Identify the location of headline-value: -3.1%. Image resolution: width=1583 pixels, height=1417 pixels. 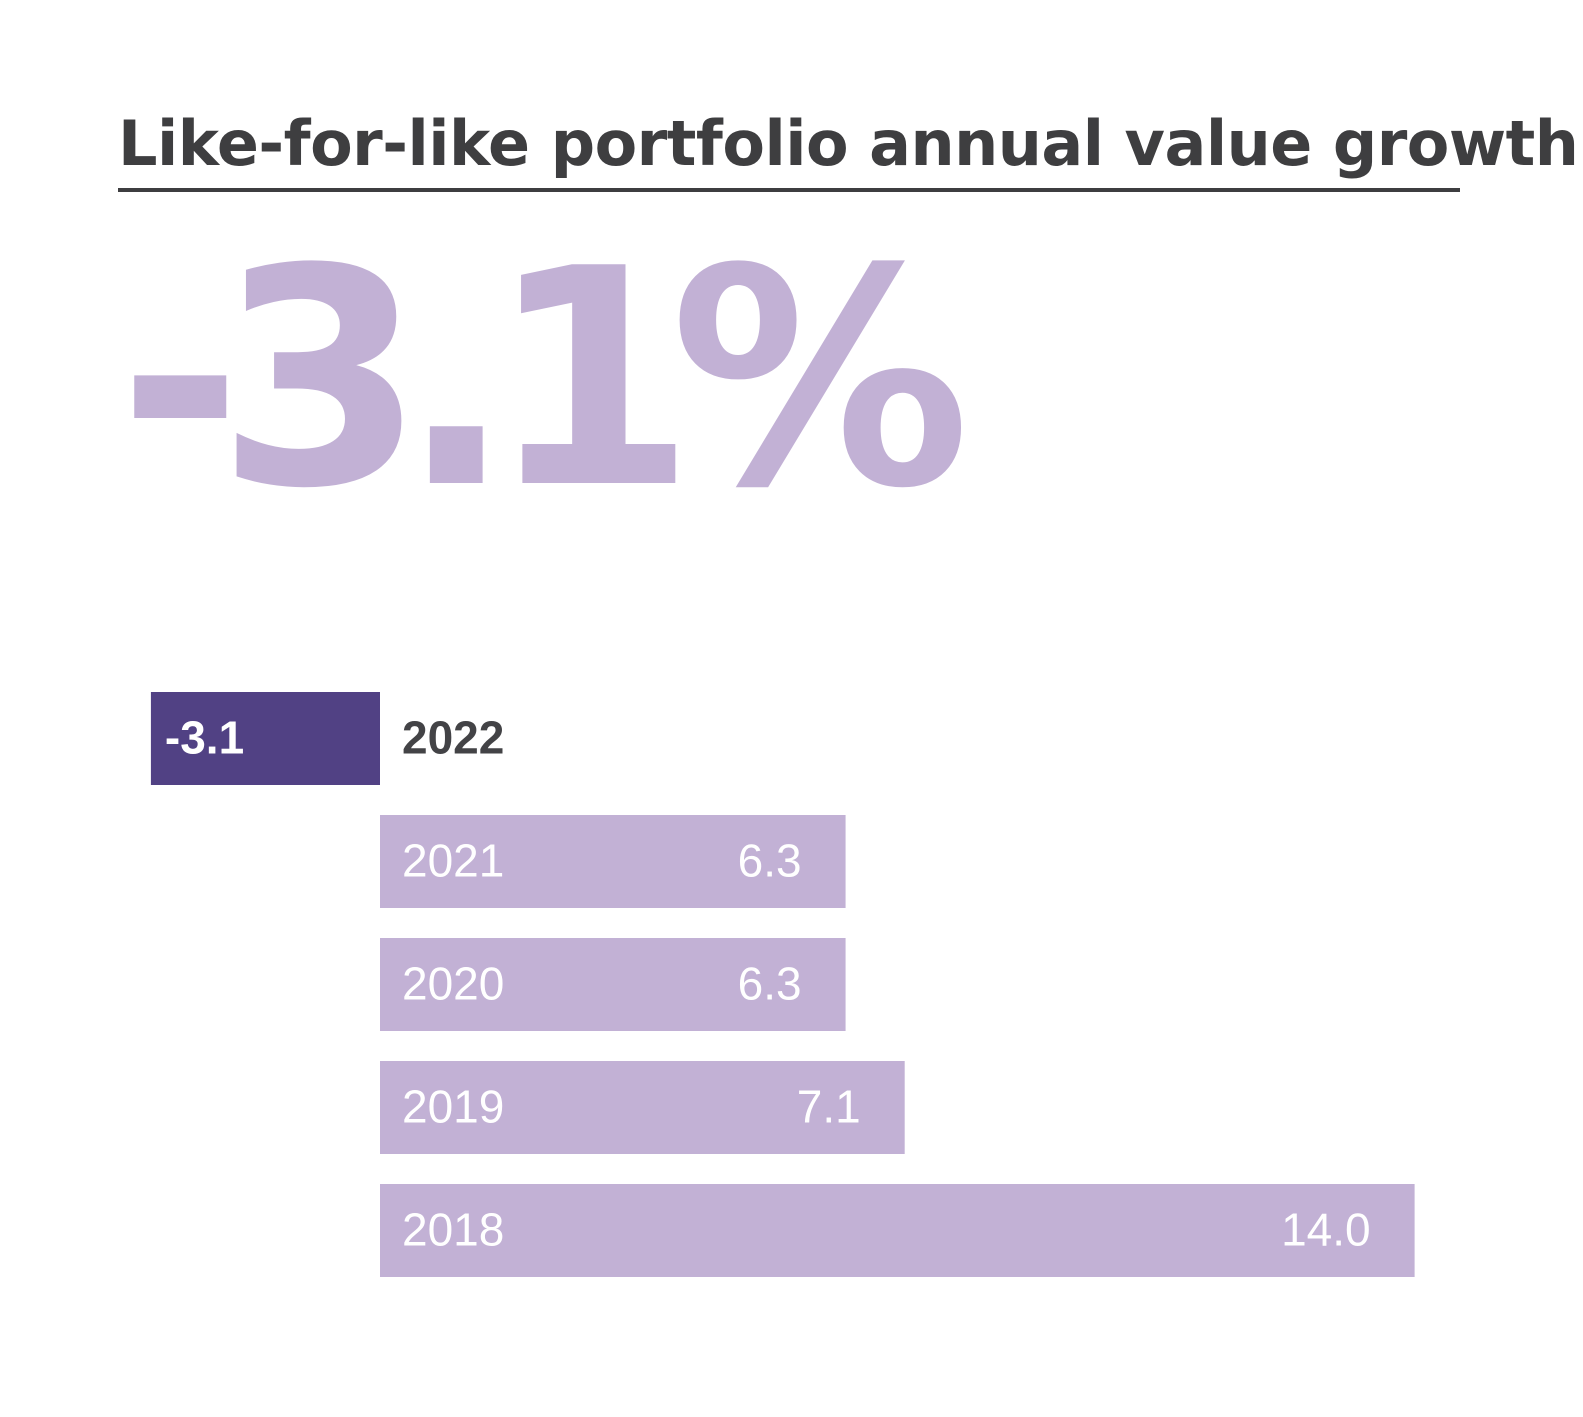
(544, 379).